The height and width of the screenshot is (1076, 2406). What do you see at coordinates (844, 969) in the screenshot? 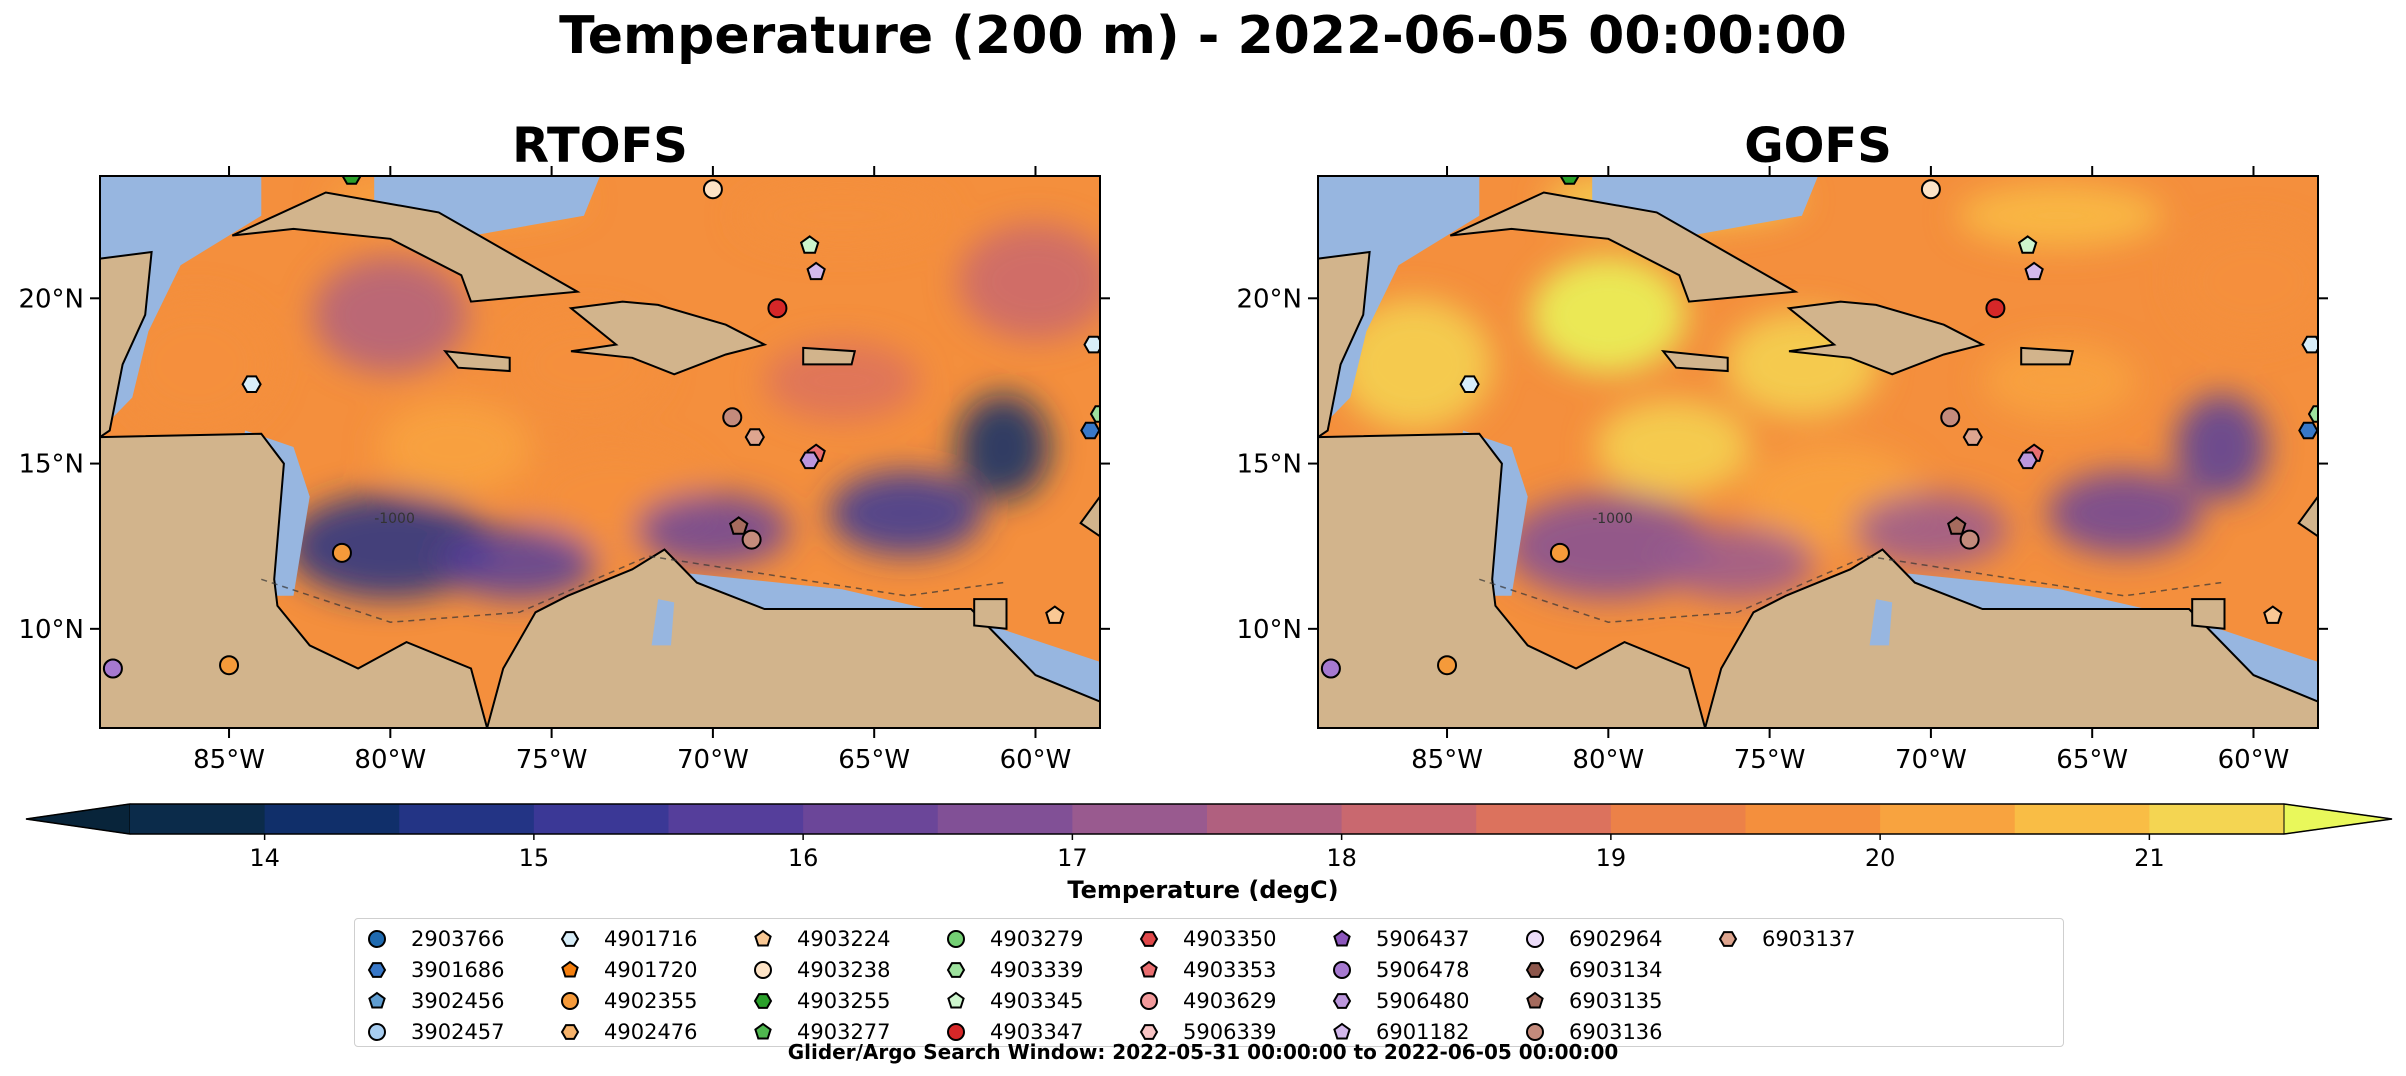
I see `legend-label: 4903238` at bounding box center [844, 969].